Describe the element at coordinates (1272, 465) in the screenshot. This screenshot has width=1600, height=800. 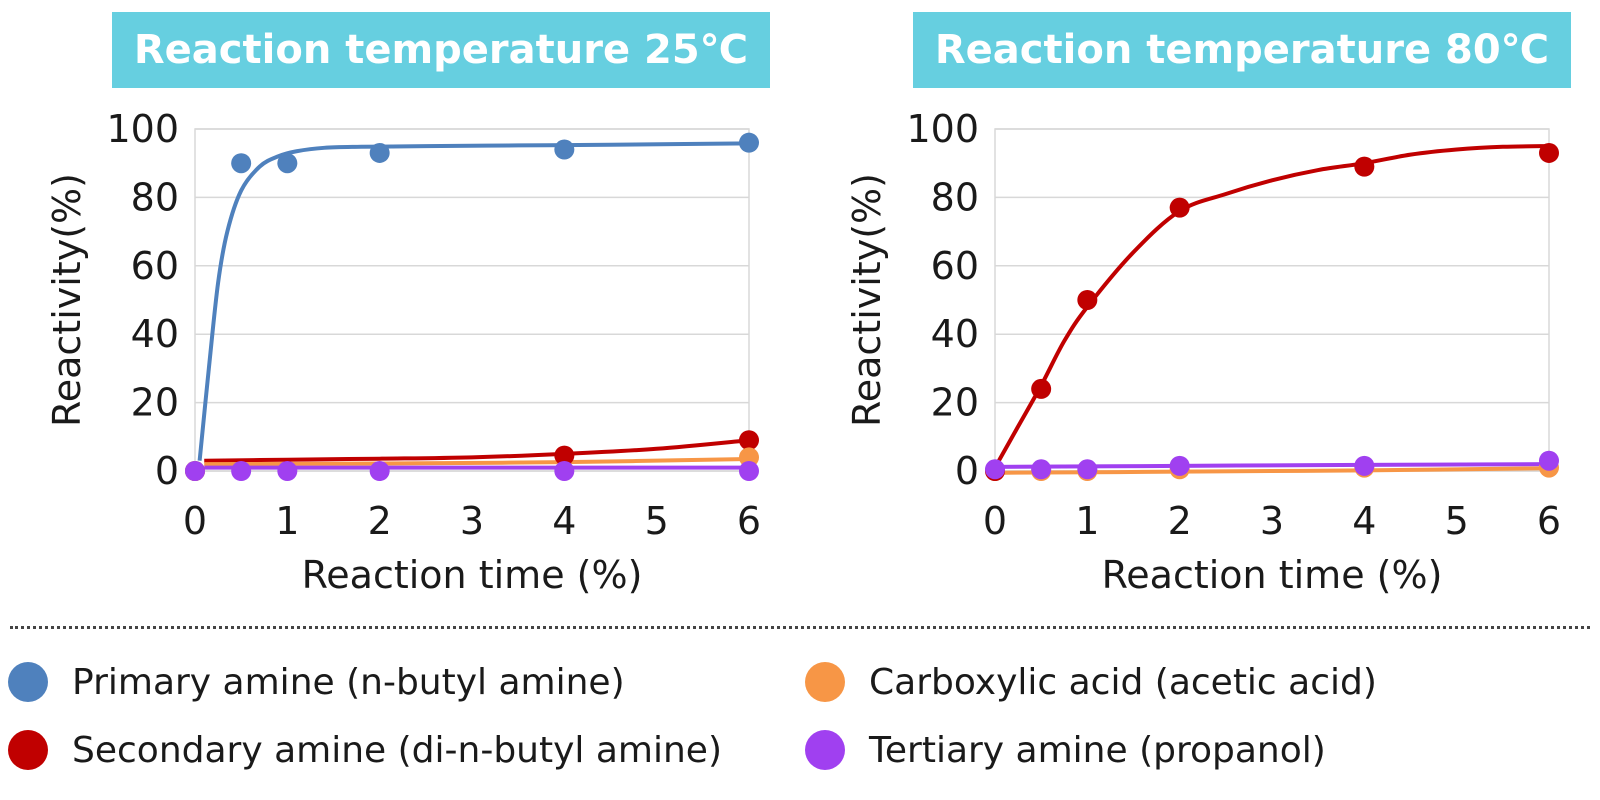
I see `series-line-tertiary-amine-propanol` at that location.